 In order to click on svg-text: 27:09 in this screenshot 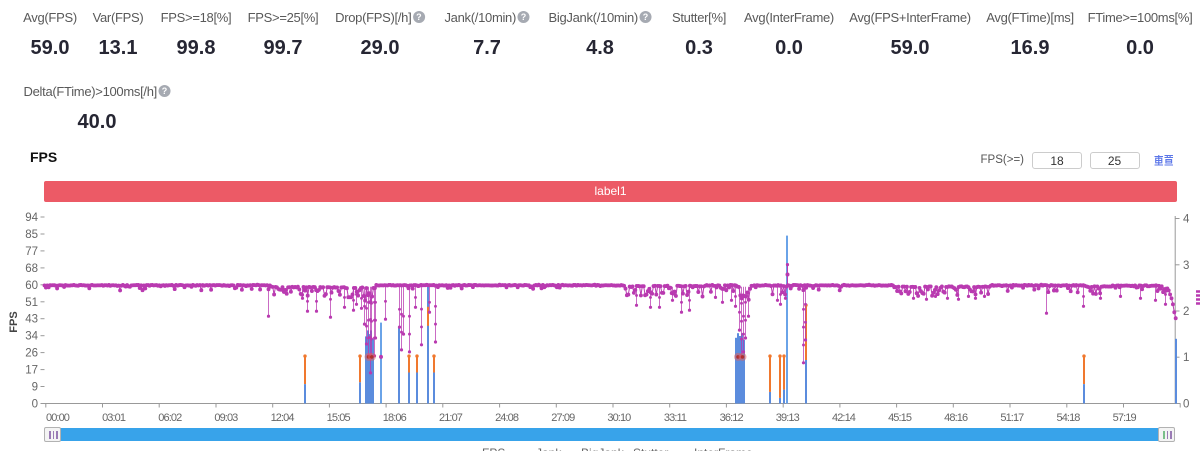, I will do `click(563, 418)`.